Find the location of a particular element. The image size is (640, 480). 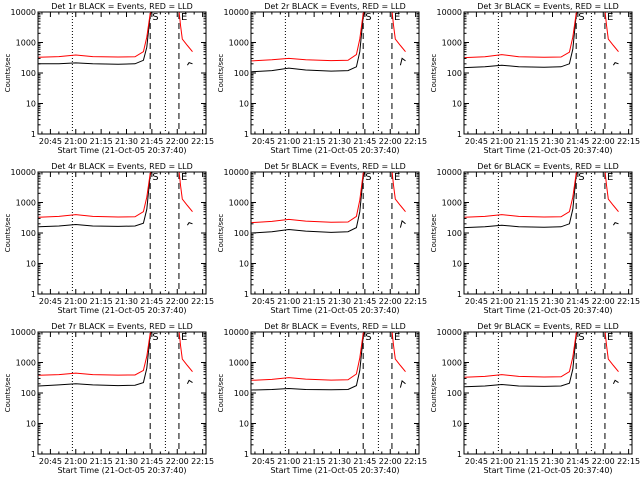

panel-title: Det 4r BLACK = Events, RED = LLD is located at coordinates (122, 166).